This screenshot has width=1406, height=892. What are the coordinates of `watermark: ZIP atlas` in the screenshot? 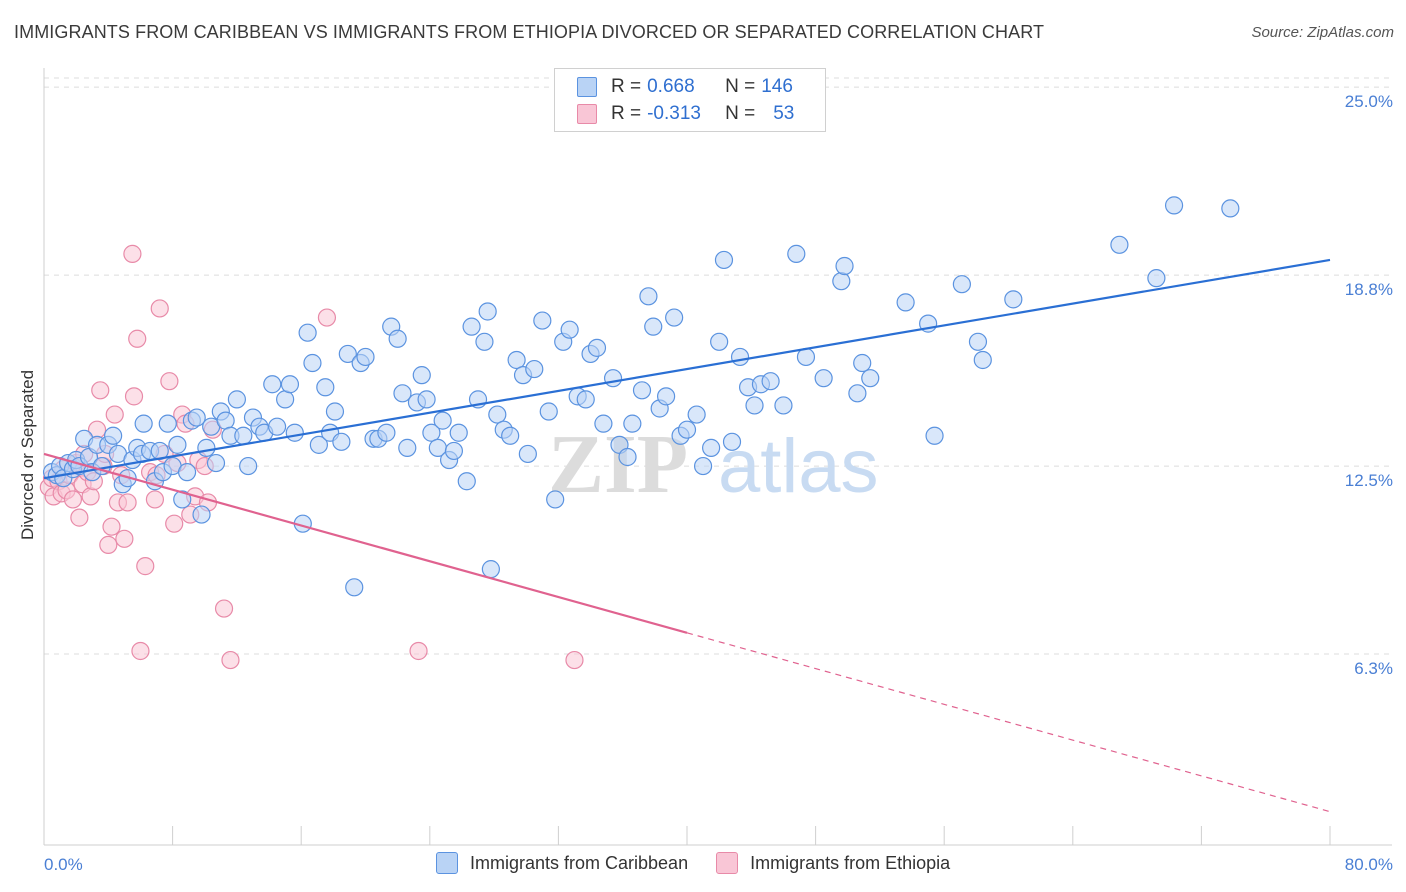 It's located at (713, 464).